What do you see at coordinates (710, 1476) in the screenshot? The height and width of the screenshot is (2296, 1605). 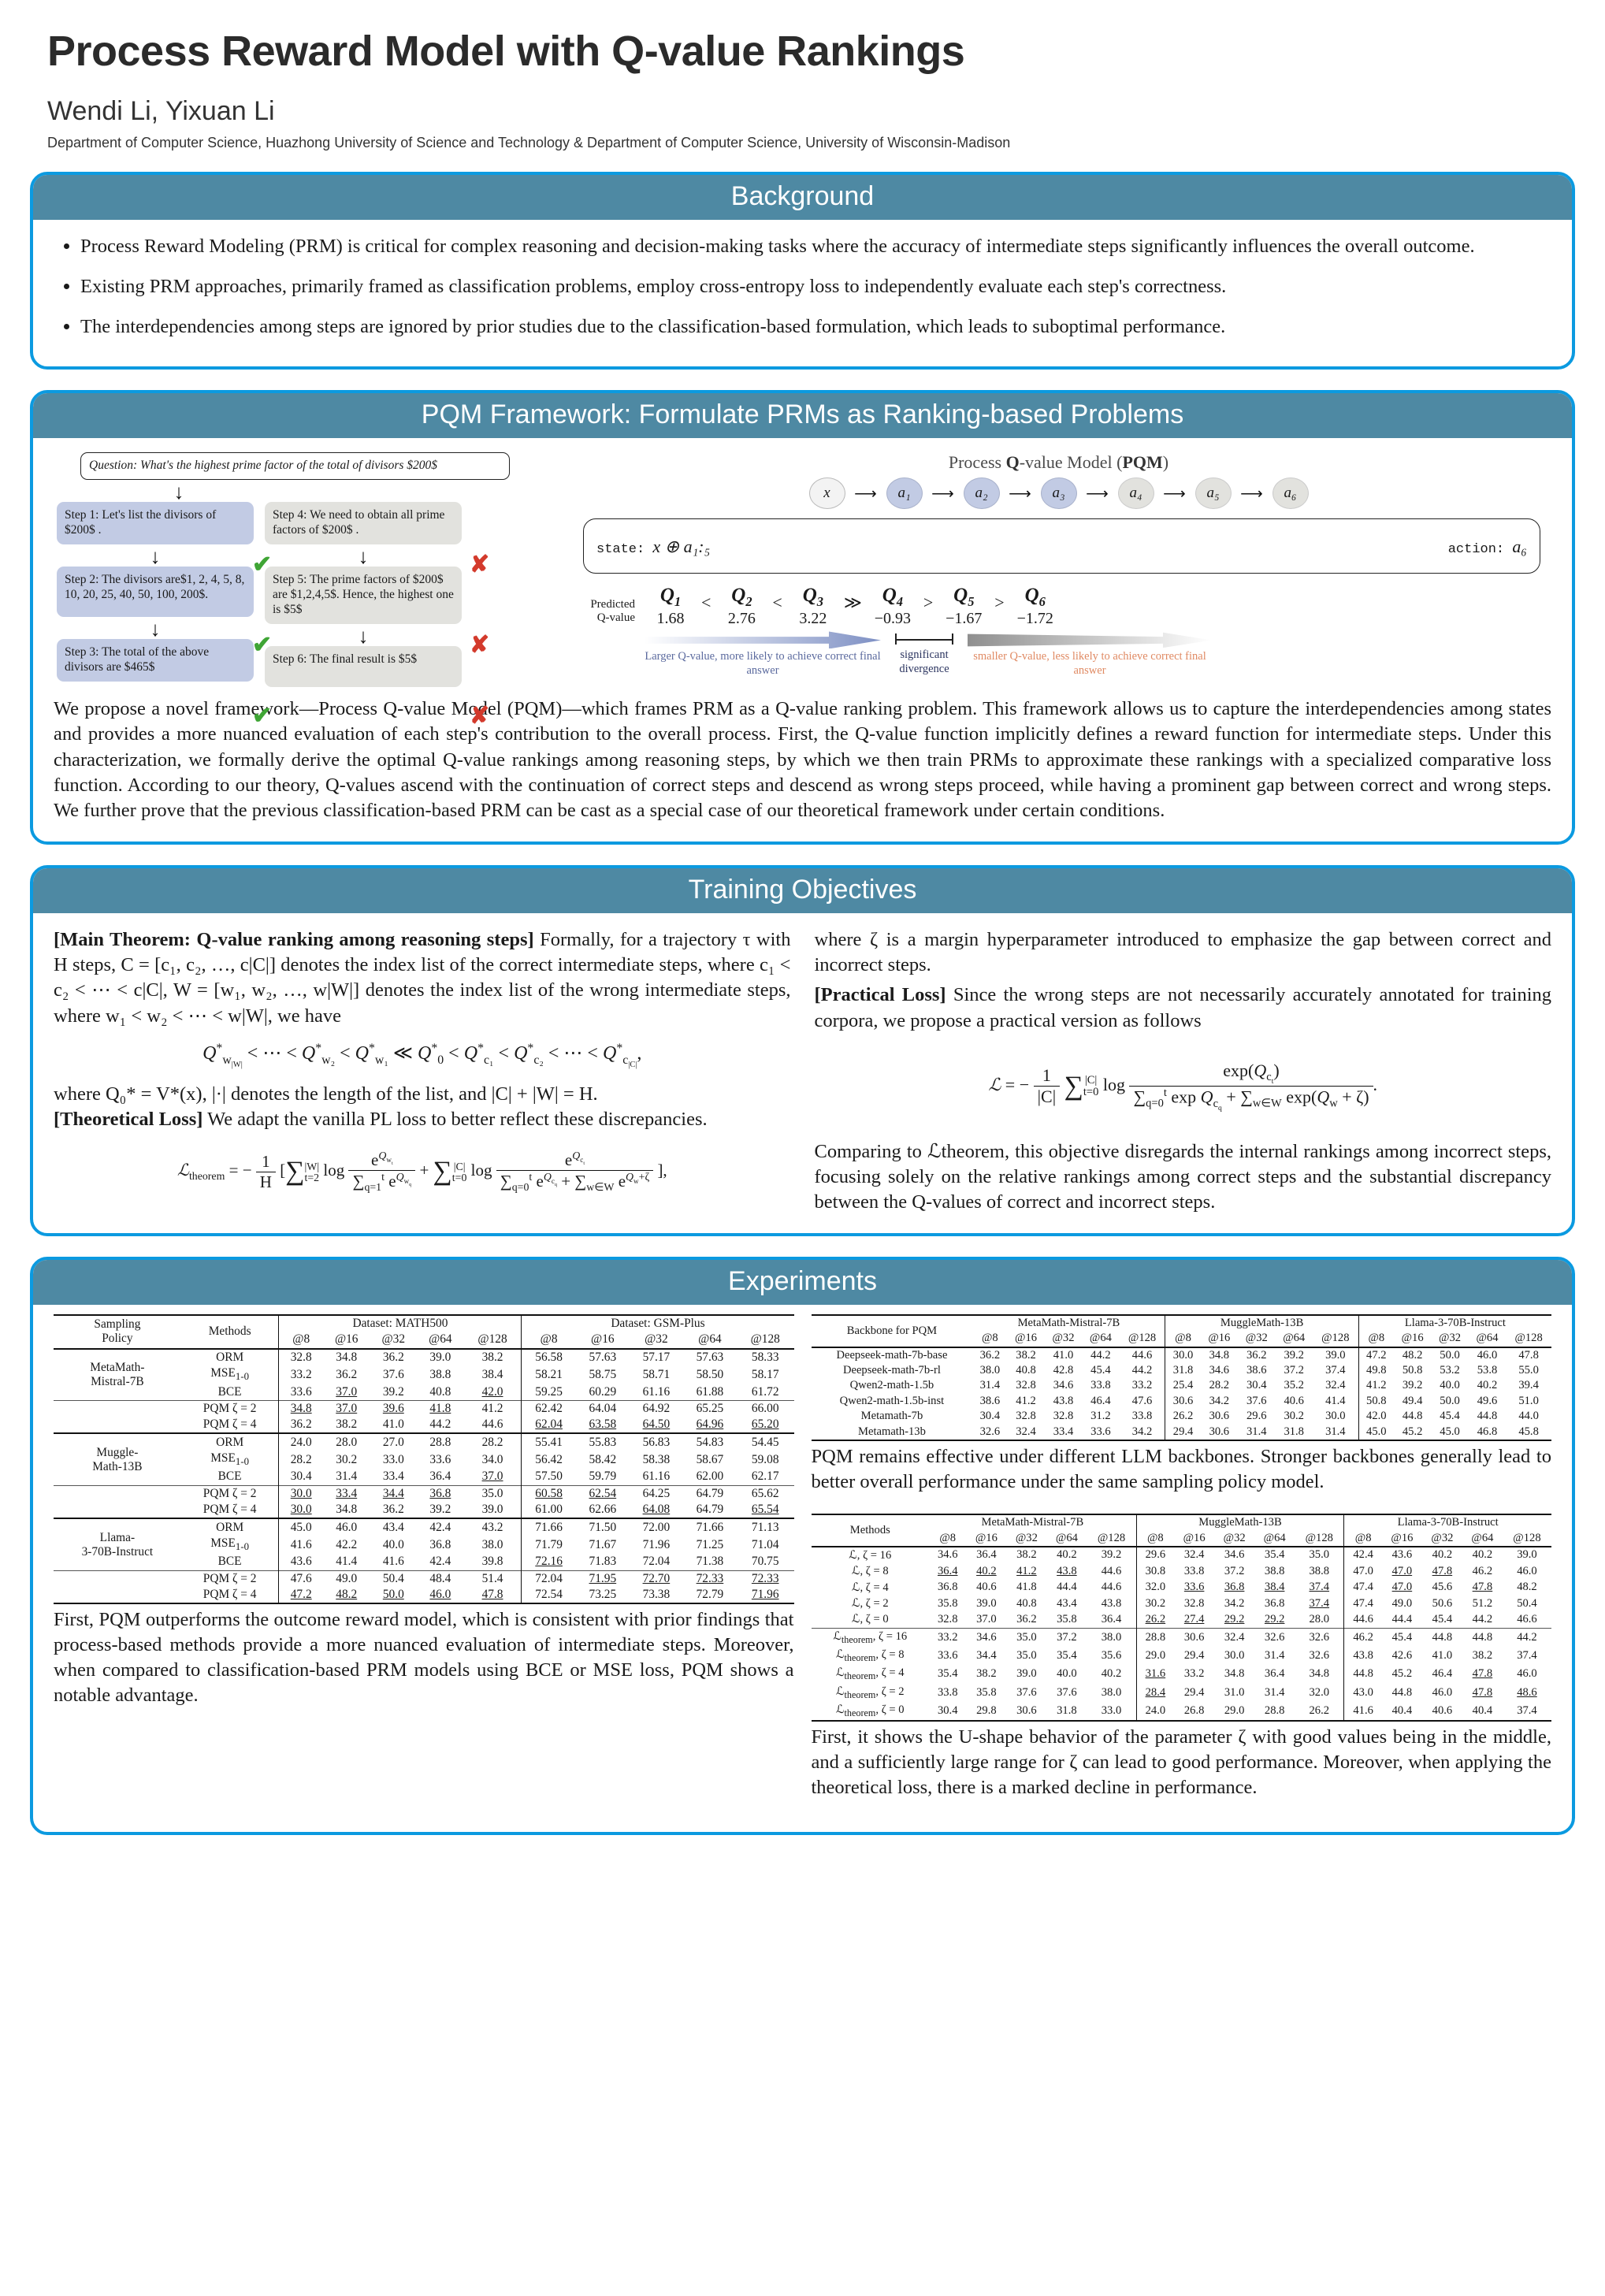 I see `table-cell: 62.00` at bounding box center [710, 1476].